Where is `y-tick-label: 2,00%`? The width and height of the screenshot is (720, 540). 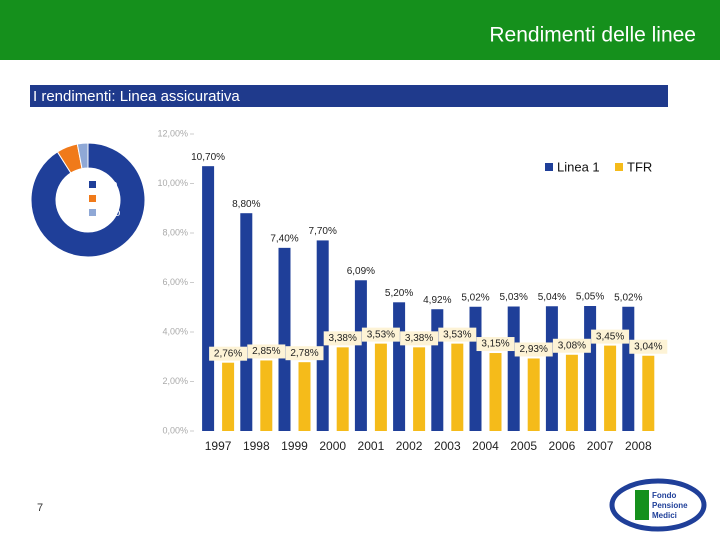 y-tick-label: 2,00% is located at coordinates (175, 381).